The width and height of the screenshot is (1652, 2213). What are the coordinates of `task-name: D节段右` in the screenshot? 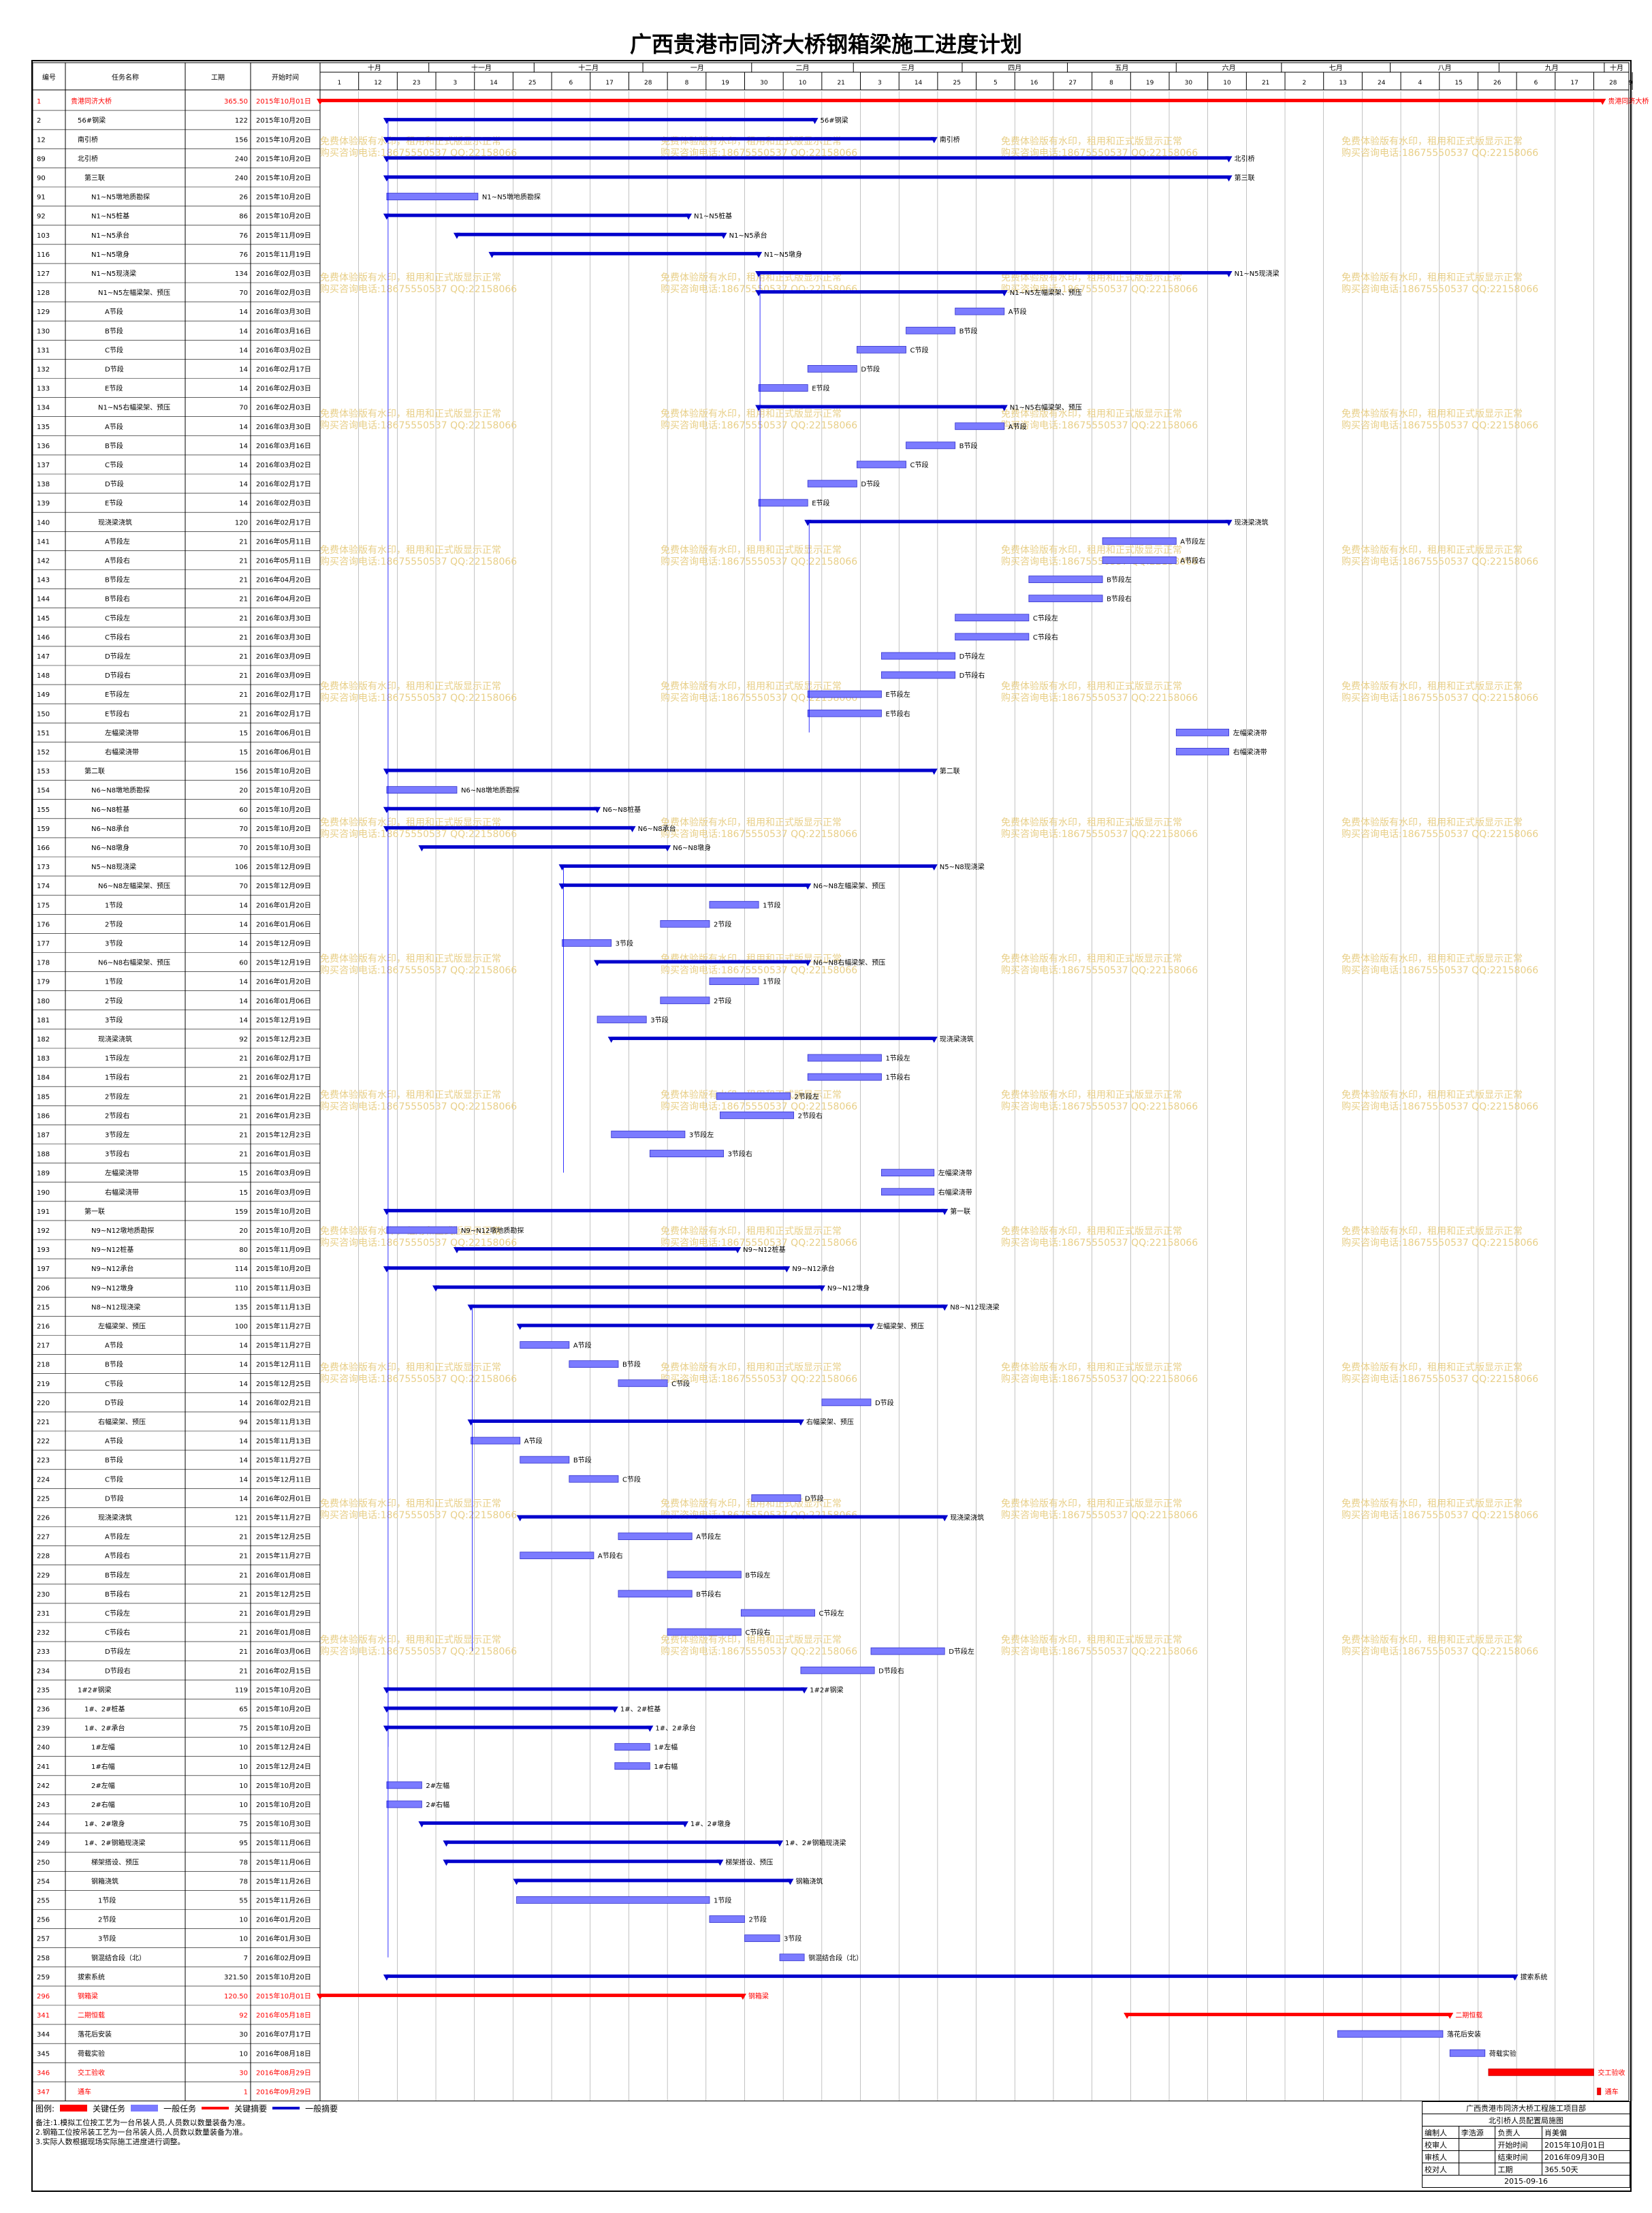 It's located at (118, 1670).